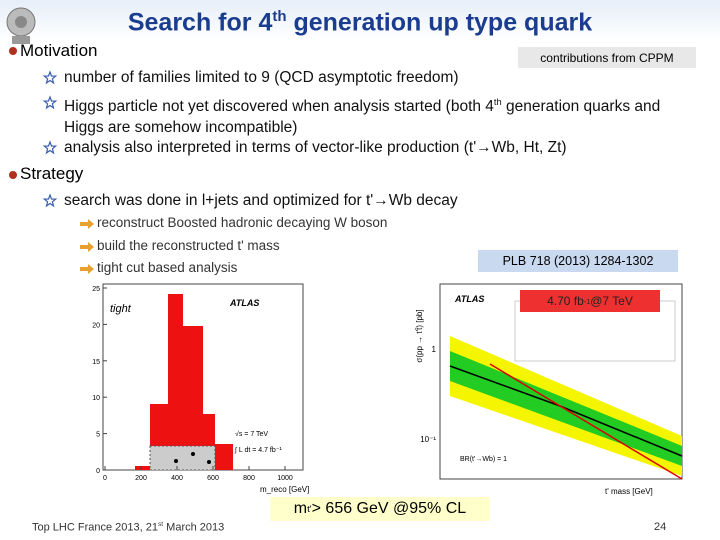  What do you see at coordinates (177, 478) in the screenshot?
I see `x-tick-label: 400` at bounding box center [177, 478].